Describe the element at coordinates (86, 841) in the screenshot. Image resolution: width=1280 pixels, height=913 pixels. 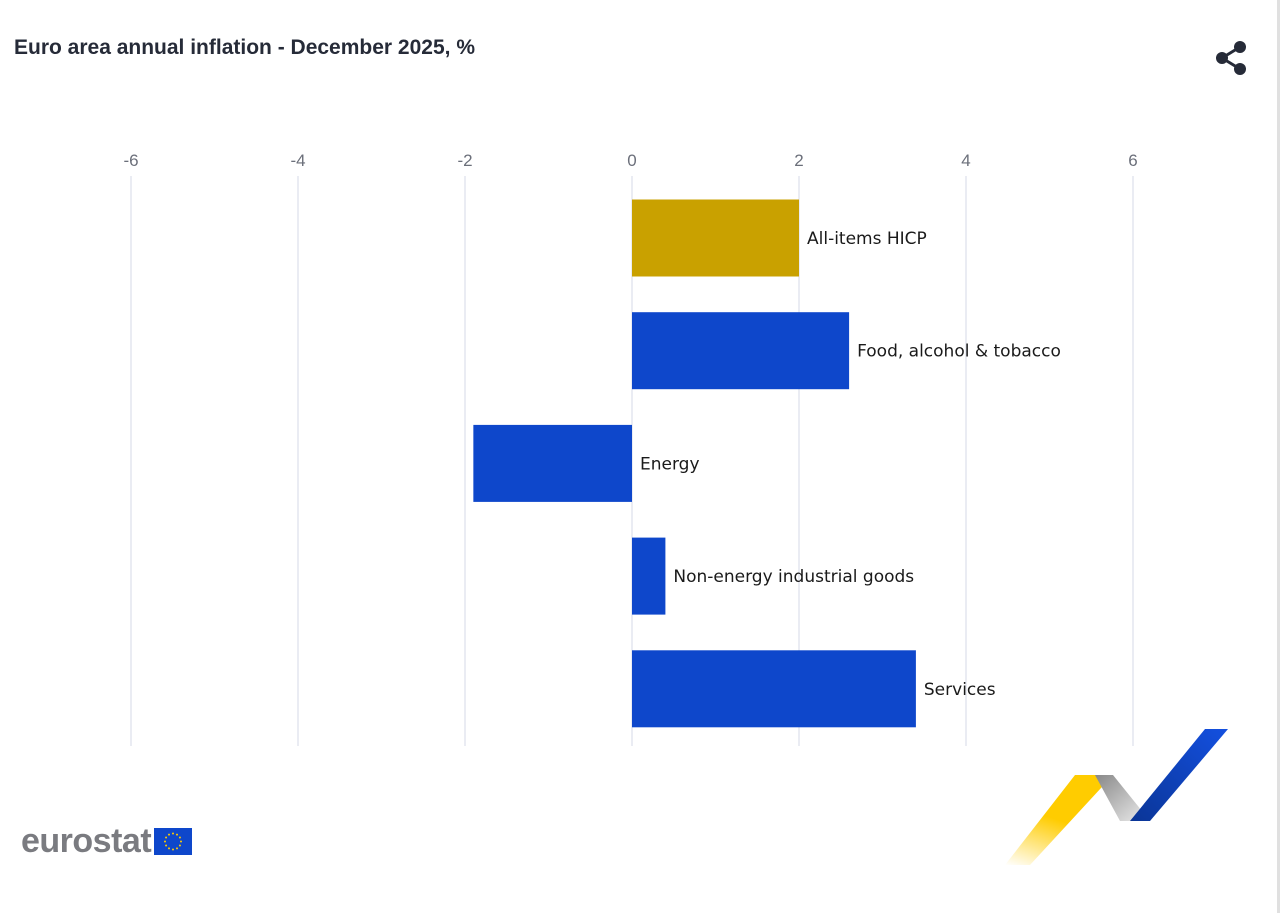
I see `logo-text: eurostat` at that location.